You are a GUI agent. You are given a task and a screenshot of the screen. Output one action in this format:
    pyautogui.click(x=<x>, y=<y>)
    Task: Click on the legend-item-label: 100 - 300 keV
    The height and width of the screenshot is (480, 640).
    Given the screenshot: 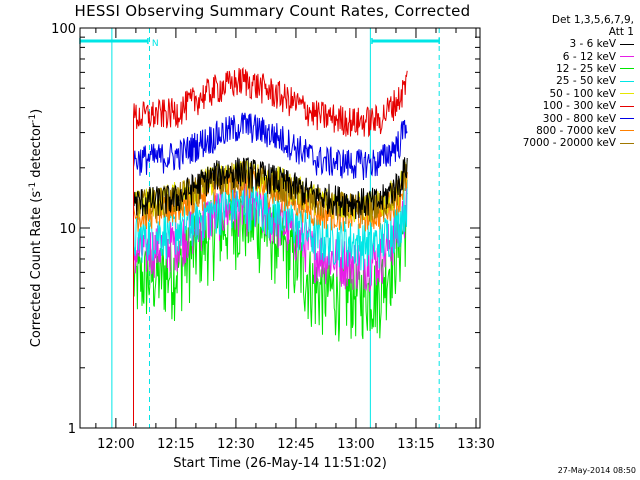 What is the action you would take?
    pyautogui.click(x=579, y=106)
    